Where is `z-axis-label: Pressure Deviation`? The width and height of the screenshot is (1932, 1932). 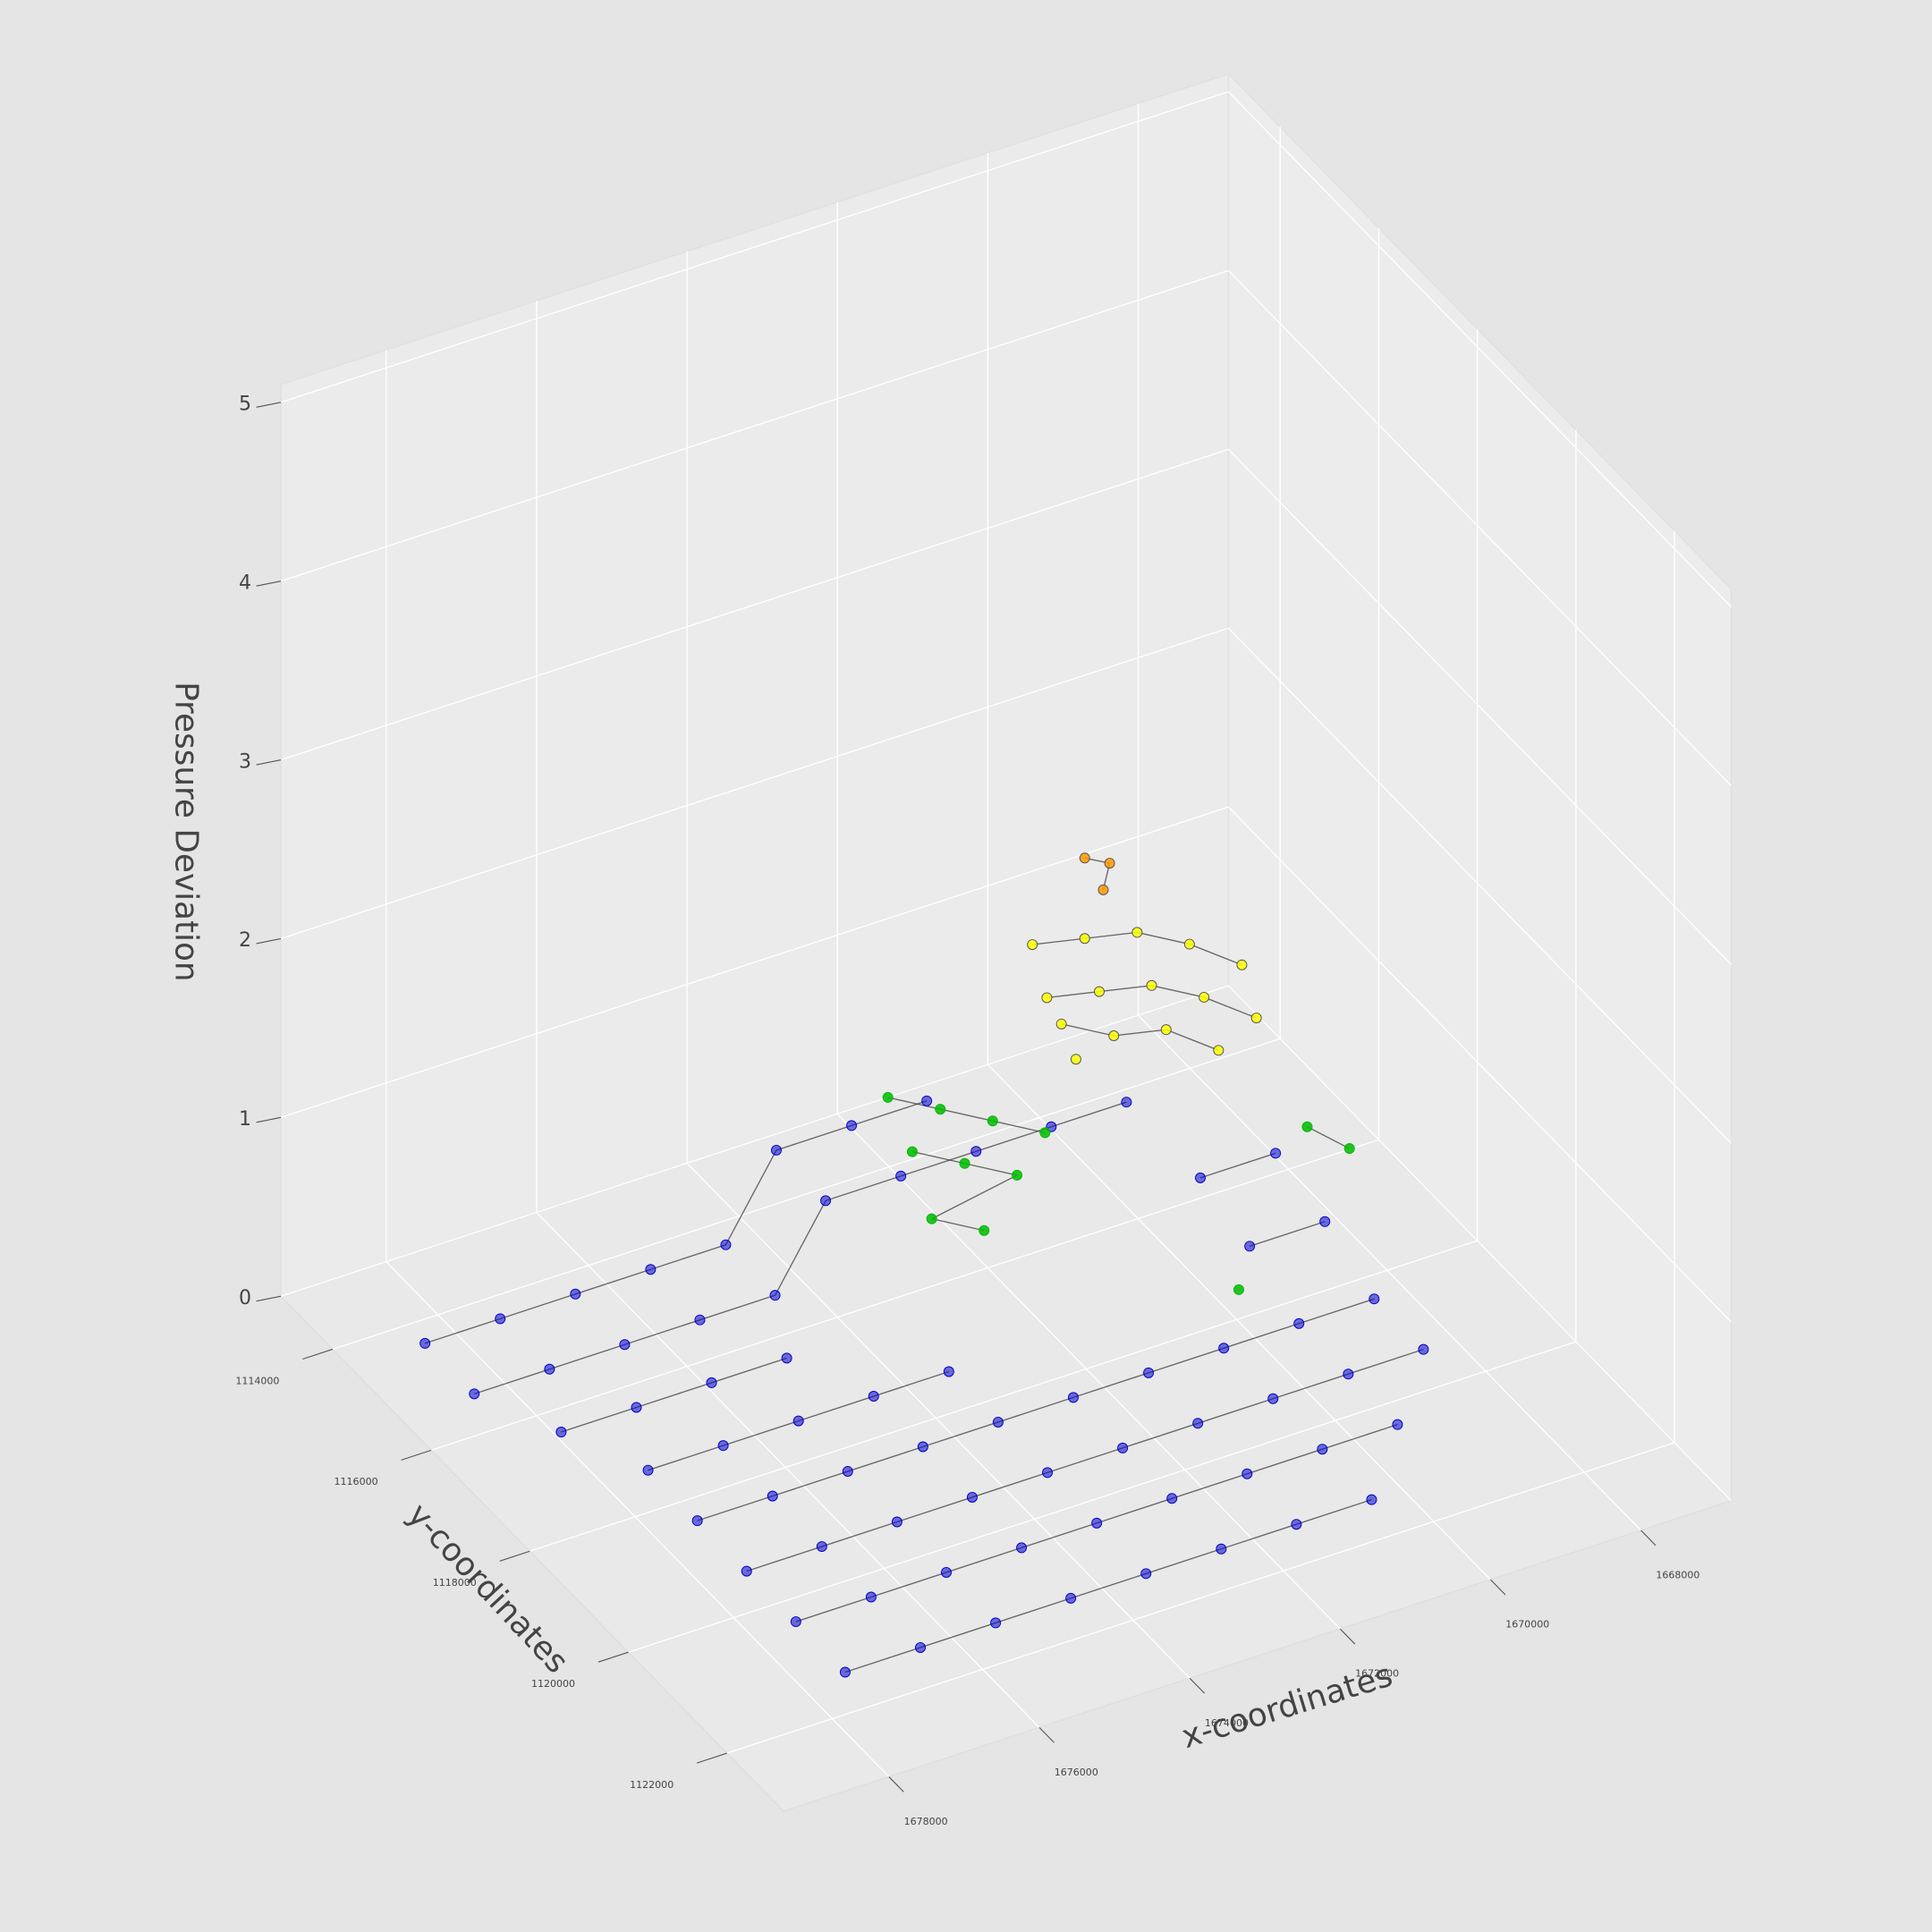 z-axis-label: Pressure Deviation is located at coordinates (186, 831).